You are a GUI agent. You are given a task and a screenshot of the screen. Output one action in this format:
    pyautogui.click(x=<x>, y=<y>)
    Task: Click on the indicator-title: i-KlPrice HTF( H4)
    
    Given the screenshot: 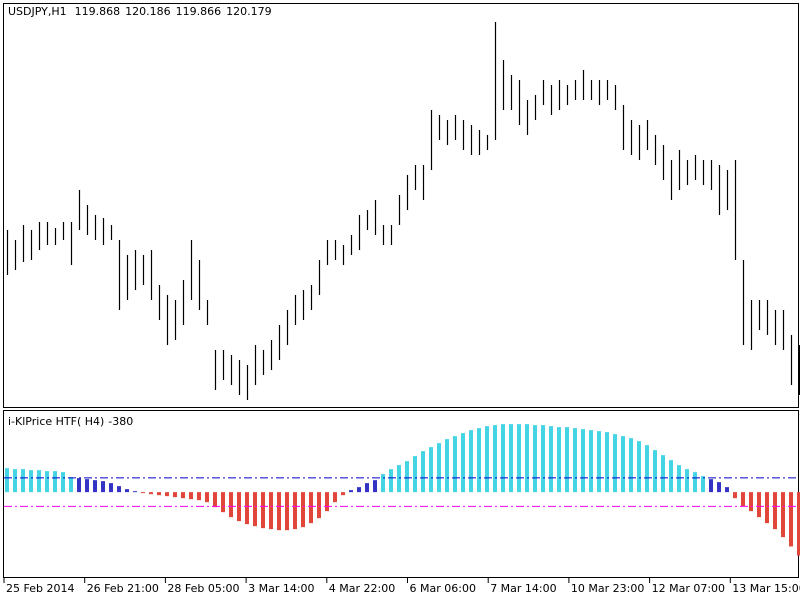 What is the action you would take?
    pyautogui.click(x=56, y=421)
    